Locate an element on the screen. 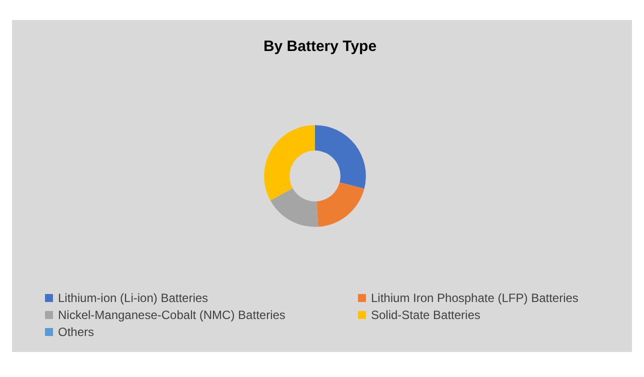  legend-label: Others is located at coordinates (76, 332).